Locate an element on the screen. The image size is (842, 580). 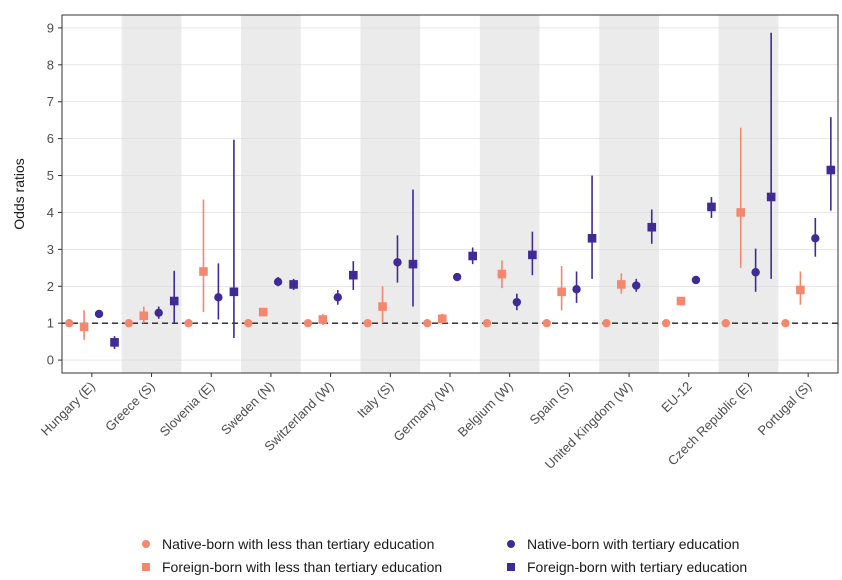
legend-item: Native-born with tertiary education is located at coordinates (623, 544).